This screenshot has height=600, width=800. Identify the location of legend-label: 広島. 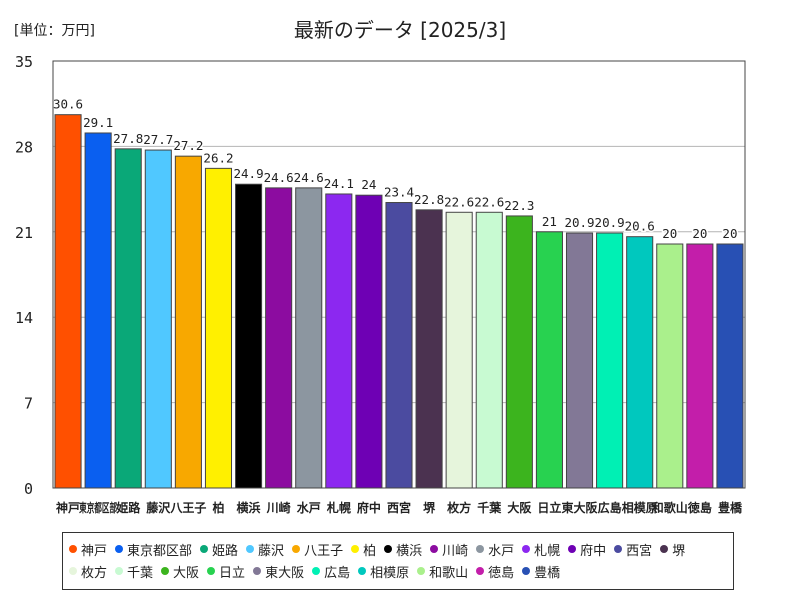
(337, 573).